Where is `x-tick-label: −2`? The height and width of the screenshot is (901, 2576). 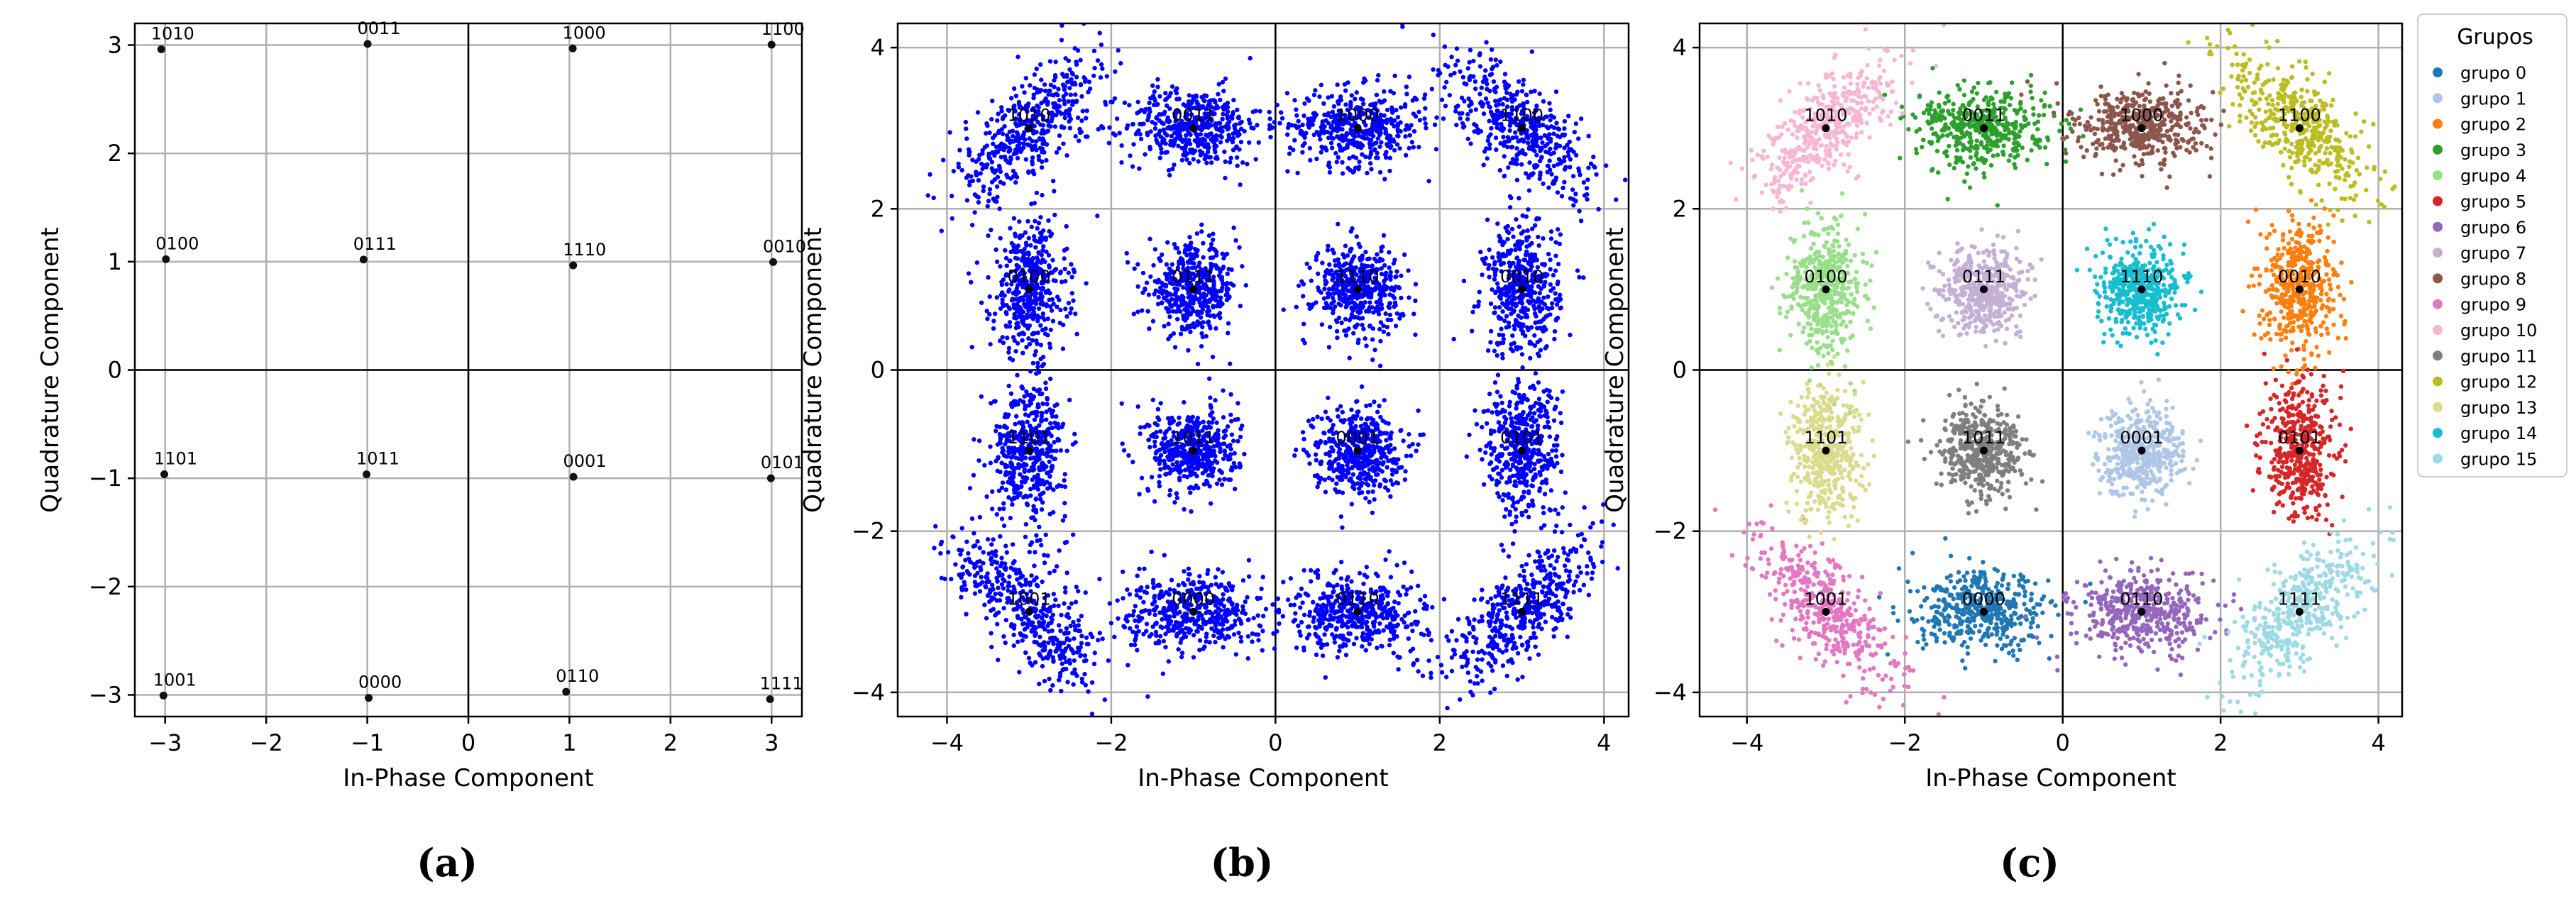
x-tick-label: −2 is located at coordinates (266, 743).